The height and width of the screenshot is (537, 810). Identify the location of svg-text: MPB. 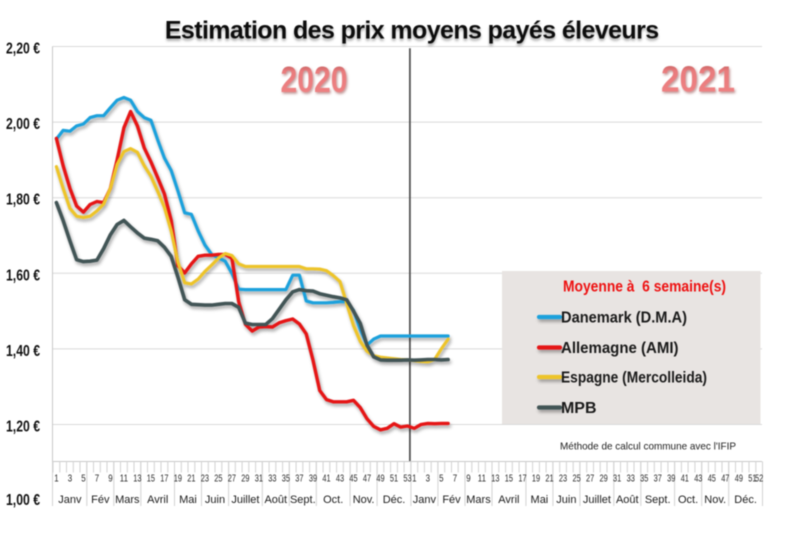
(579, 408).